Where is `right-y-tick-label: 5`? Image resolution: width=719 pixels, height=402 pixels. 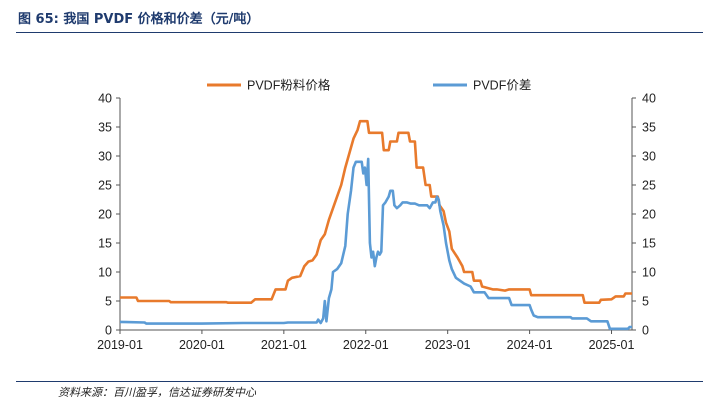 right-y-tick-label: 5 is located at coordinates (645, 302).